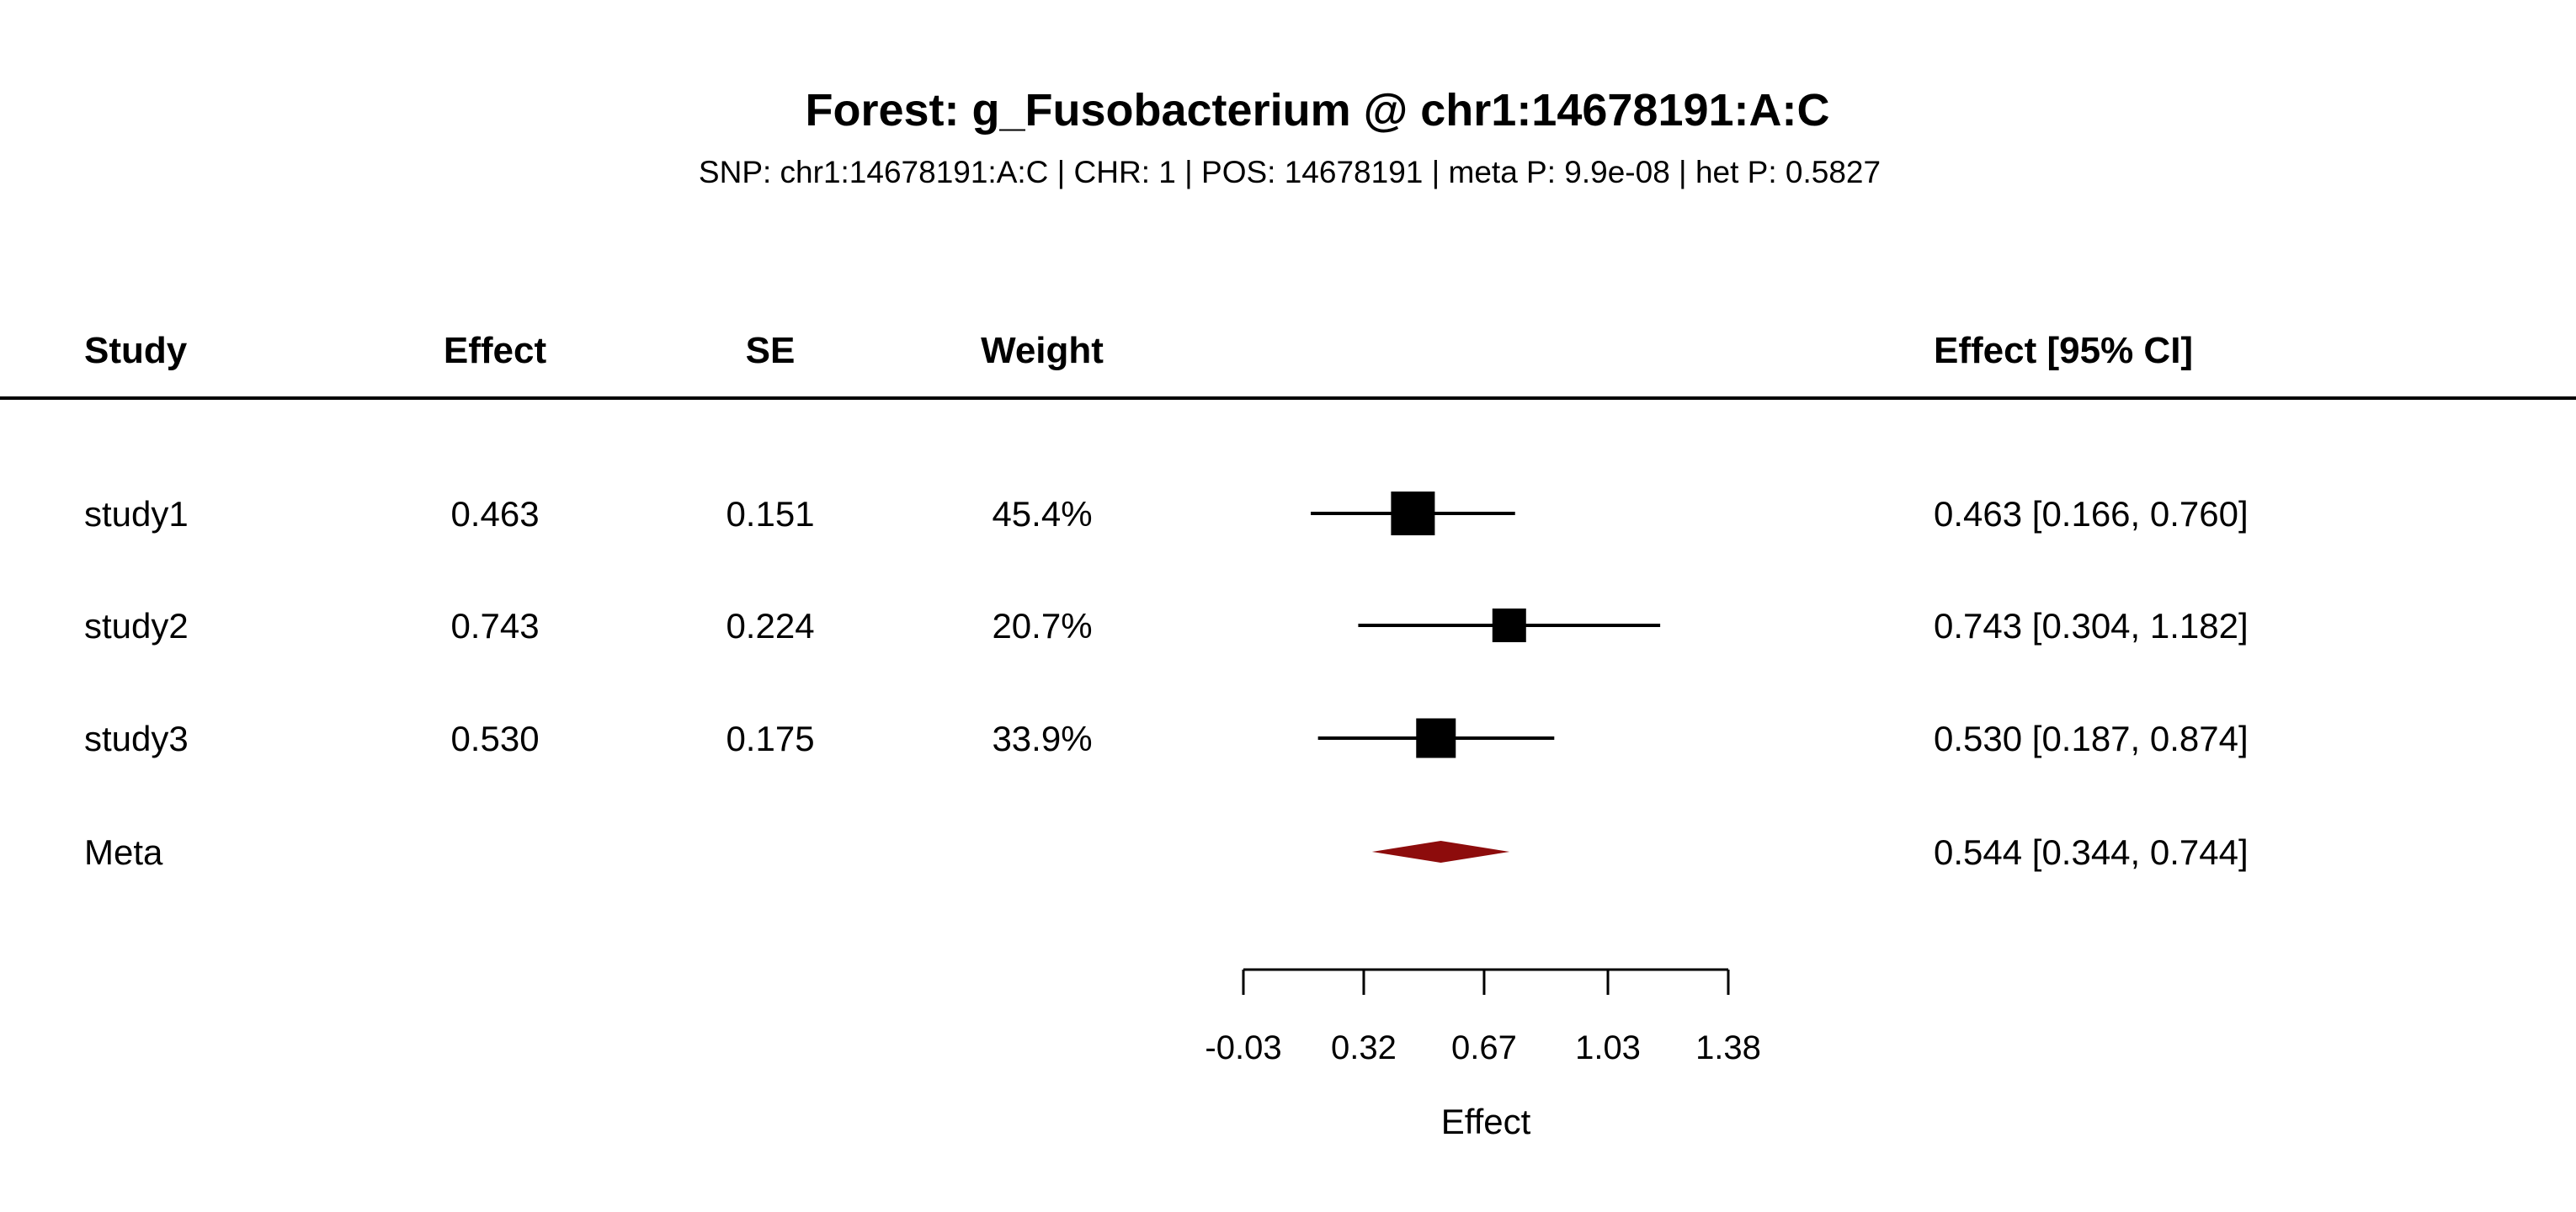 Image resolution: width=2576 pixels, height=1212 pixels. I want to click on column-header-weight: Weight, so click(1043, 350).